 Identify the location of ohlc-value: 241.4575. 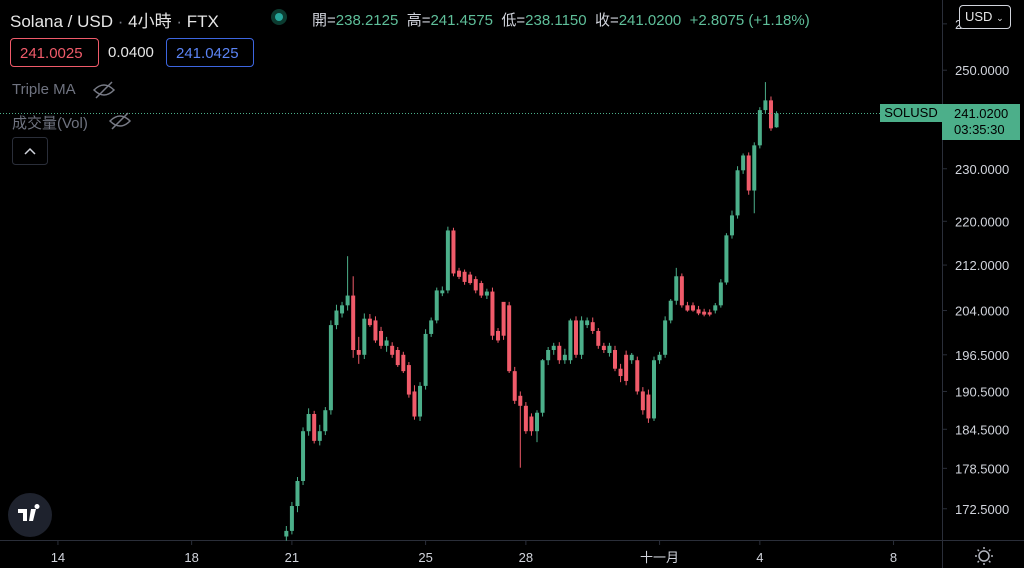
(462, 20).